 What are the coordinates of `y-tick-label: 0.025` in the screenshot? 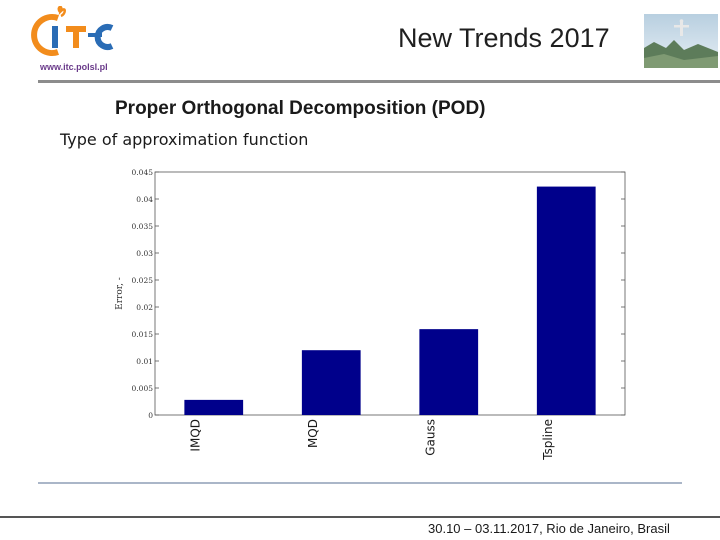 It's located at (143, 280).